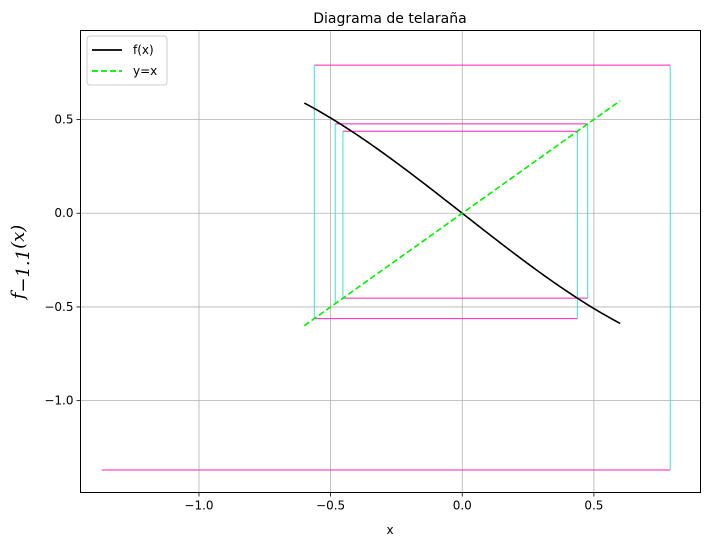  Describe the element at coordinates (330, 506) in the screenshot. I see `x-tick-label: −0.5` at that location.